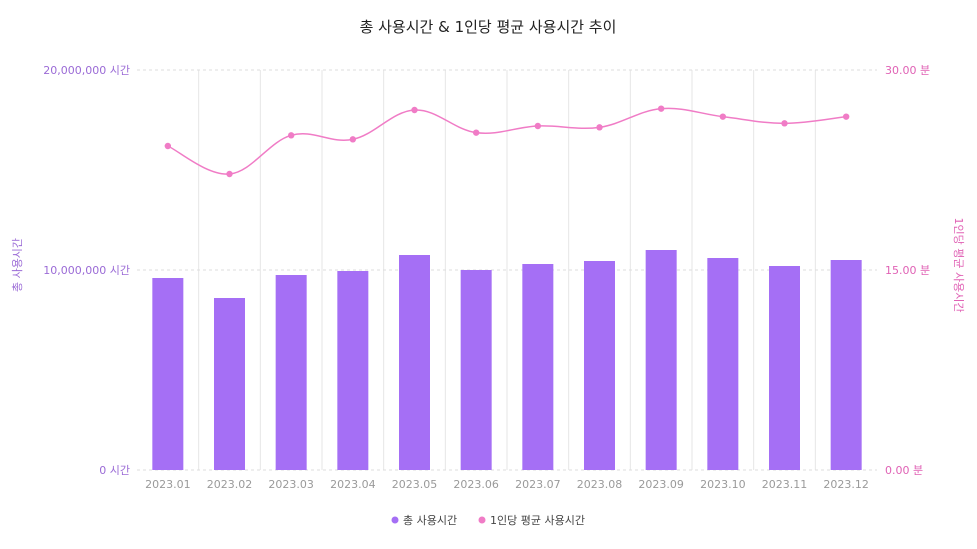  I want to click on legend-label-bars: 총 사용시간, so click(430, 520).